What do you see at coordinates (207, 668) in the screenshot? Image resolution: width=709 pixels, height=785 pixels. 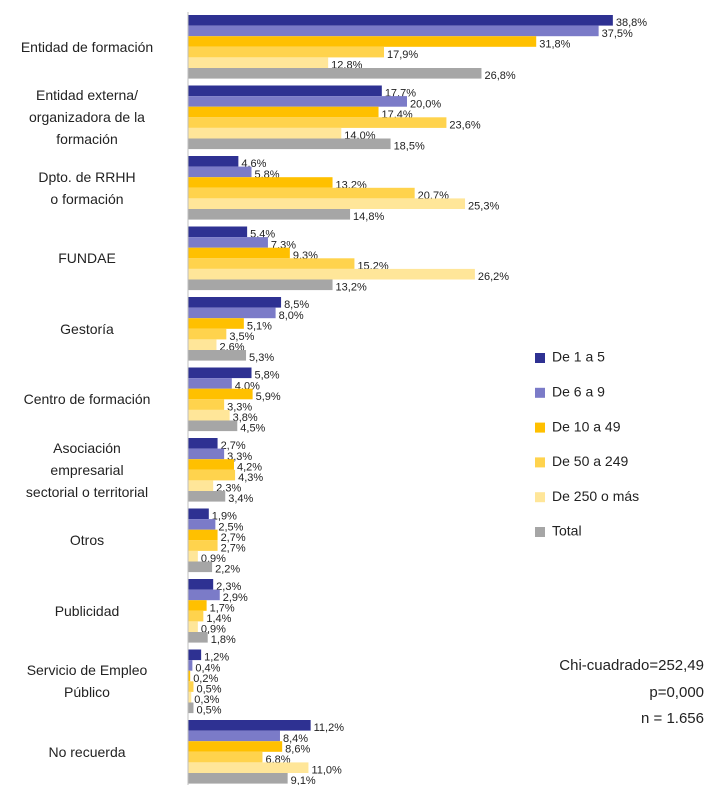 I see `value-label: 0,4%` at bounding box center [207, 668].